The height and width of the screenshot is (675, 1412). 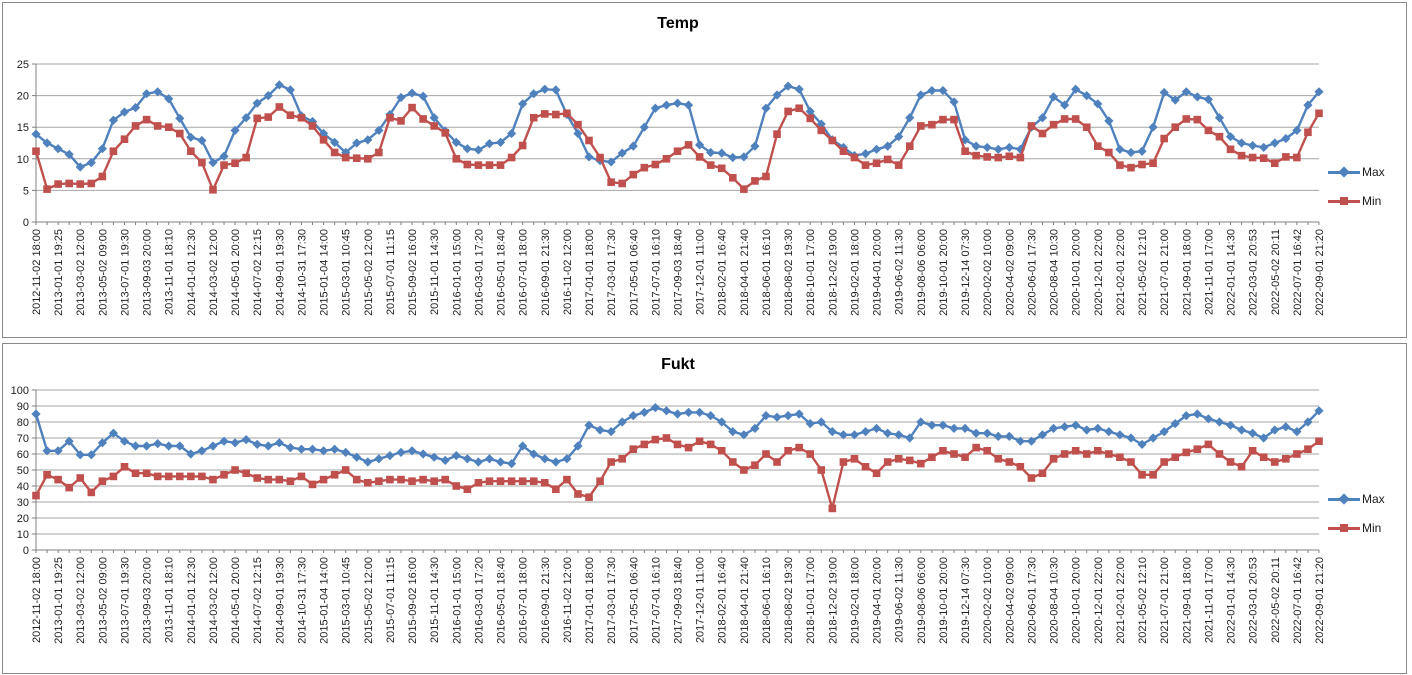 What do you see at coordinates (23, 439) in the screenshot?
I see `svg-text: 70` at bounding box center [23, 439].